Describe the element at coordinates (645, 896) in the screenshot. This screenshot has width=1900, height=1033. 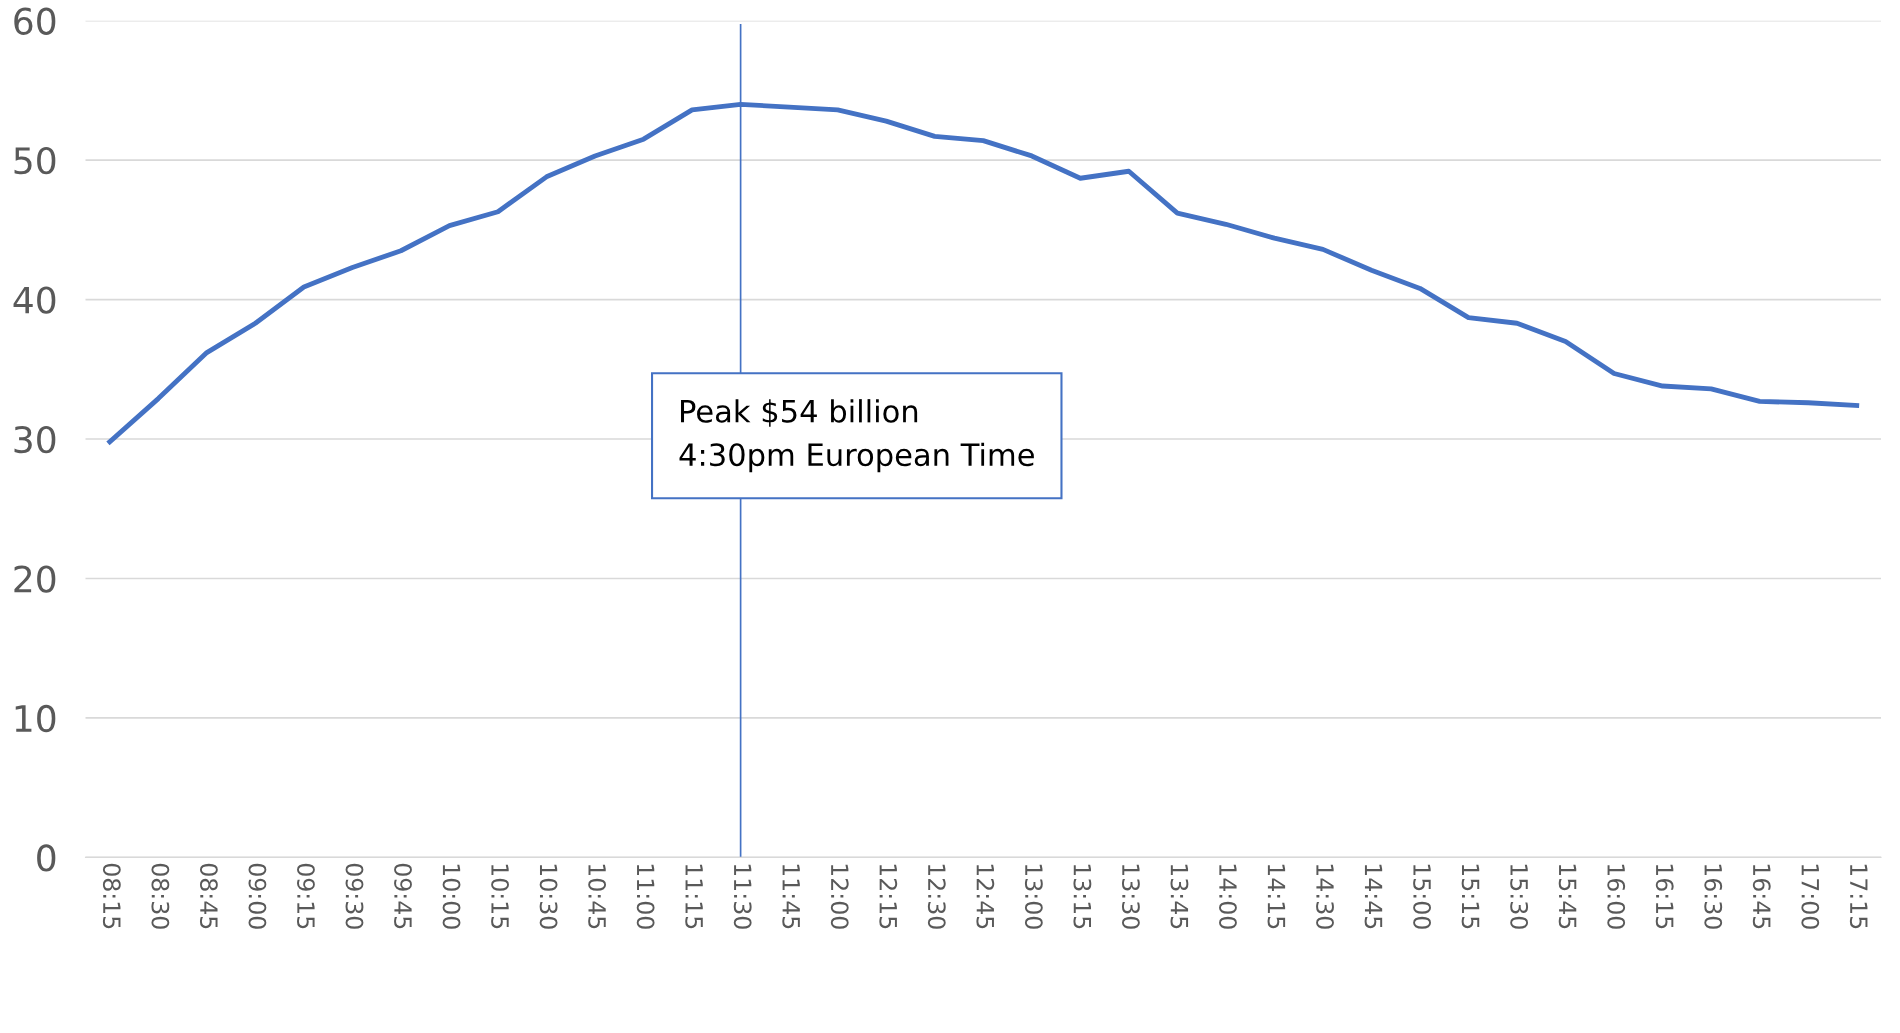
I see `x-tick-label: 11:00` at that location.